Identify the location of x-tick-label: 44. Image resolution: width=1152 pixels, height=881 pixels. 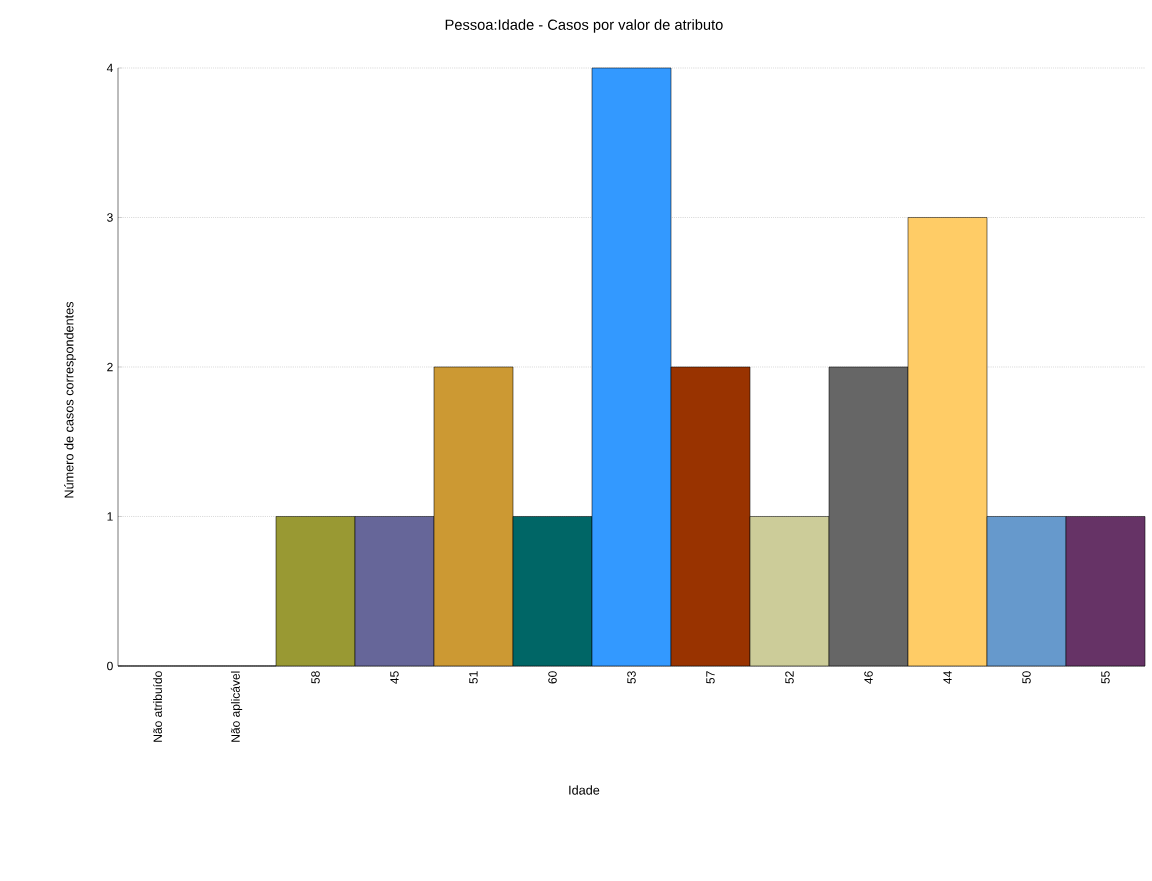
(947, 677).